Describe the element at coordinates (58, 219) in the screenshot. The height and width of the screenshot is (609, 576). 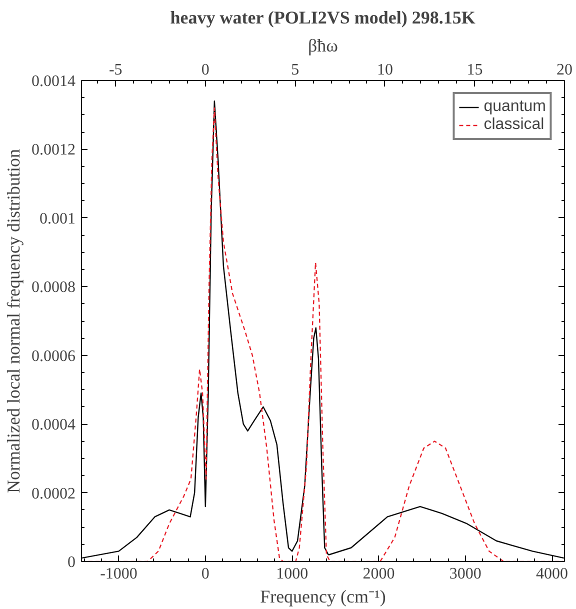
I see `y-tick-label: 0.001` at that location.